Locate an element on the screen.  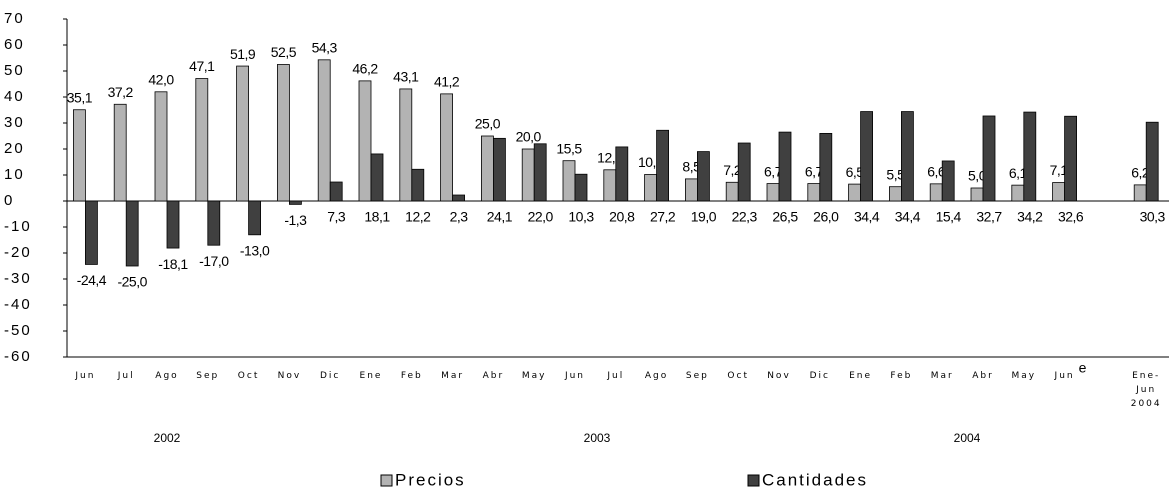
value-label: 22,3 is located at coordinates (745, 217).